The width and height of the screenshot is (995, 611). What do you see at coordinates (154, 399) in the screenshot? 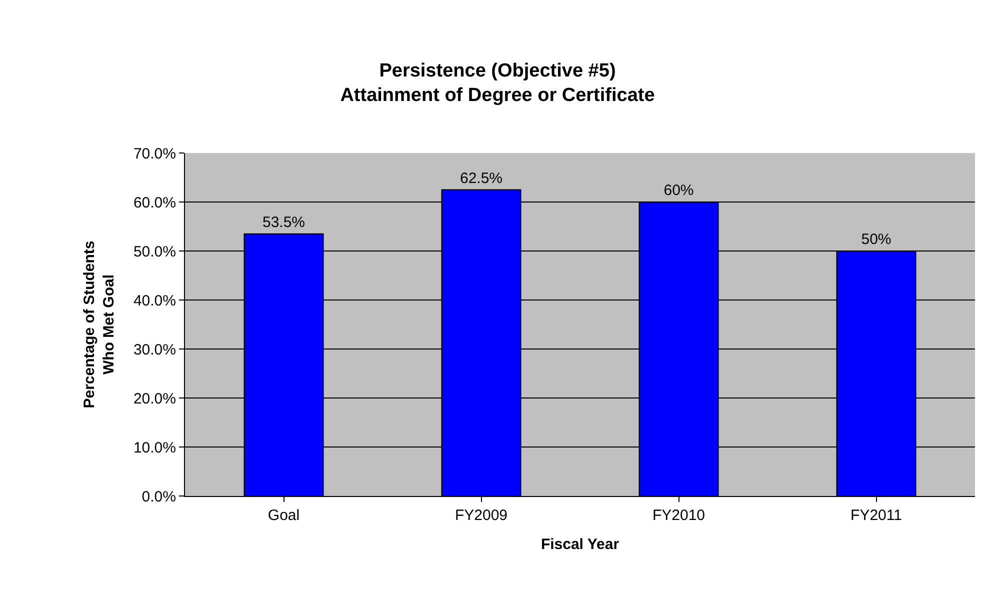
I see `y-tick-label: 20.0%` at bounding box center [154, 399].